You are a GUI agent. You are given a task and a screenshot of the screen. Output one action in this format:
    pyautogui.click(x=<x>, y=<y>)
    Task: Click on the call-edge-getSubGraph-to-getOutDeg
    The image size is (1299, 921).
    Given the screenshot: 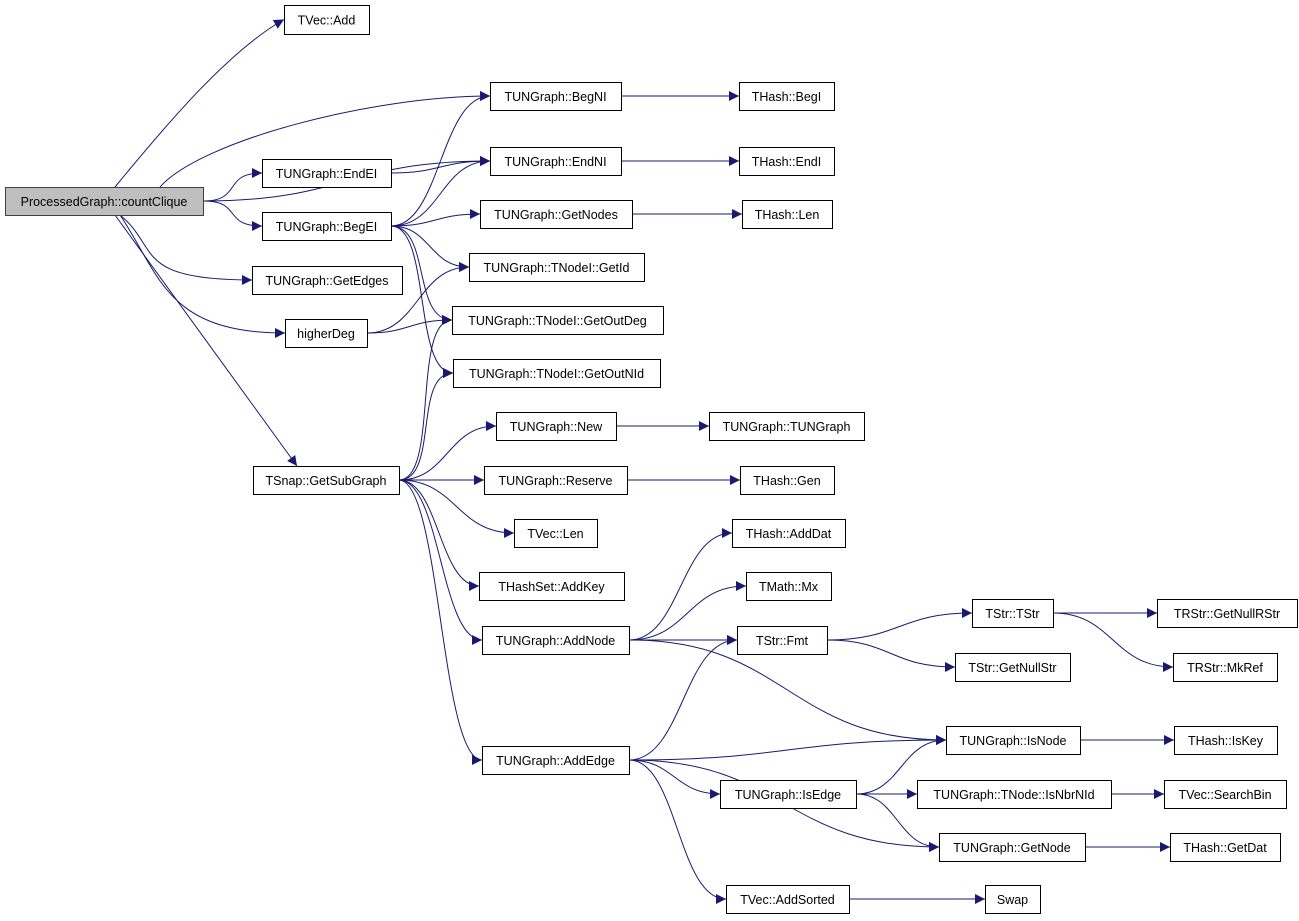 What is the action you would take?
    pyautogui.click(x=425, y=398)
    